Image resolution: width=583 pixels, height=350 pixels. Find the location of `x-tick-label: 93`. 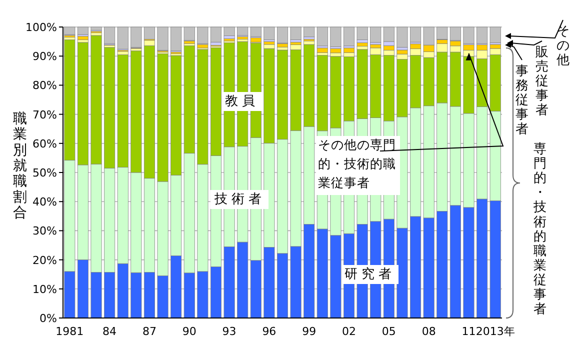

x-tick-label: 93 is located at coordinates (229, 331).